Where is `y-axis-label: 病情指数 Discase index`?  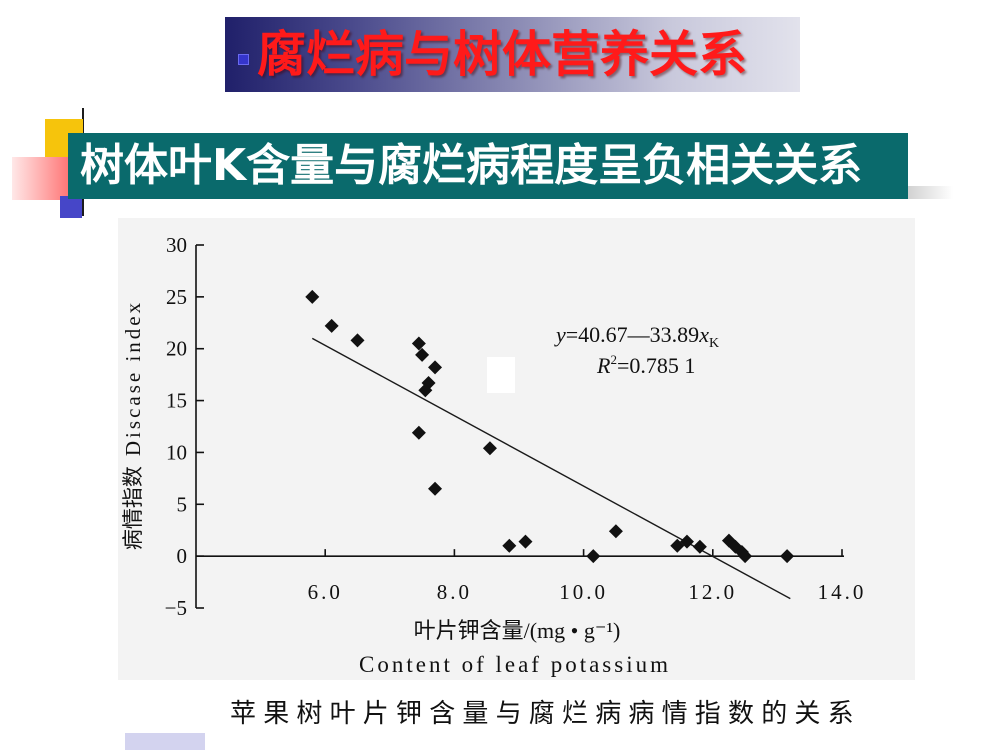 y-axis-label: 病情指数 Discase index is located at coordinates (133, 425).